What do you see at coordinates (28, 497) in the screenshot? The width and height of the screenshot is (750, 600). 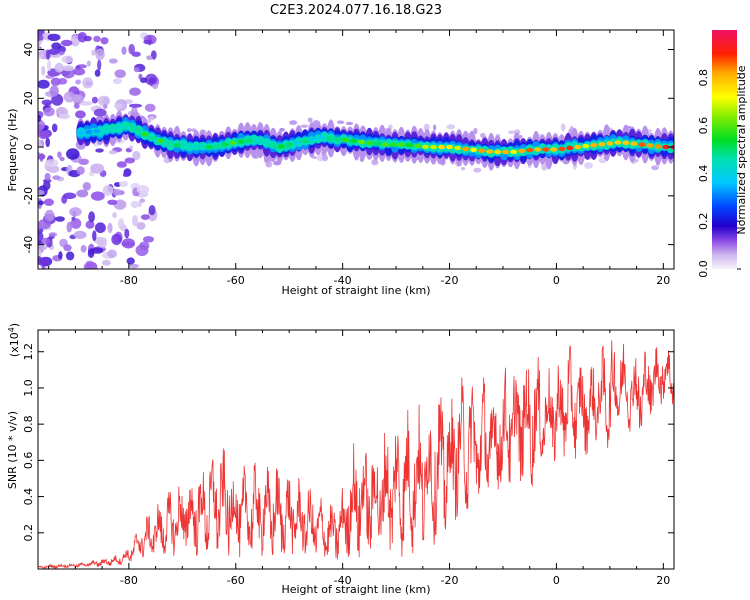 I see `snr-y-tick-label: 0.4` at bounding box center [28, 497].